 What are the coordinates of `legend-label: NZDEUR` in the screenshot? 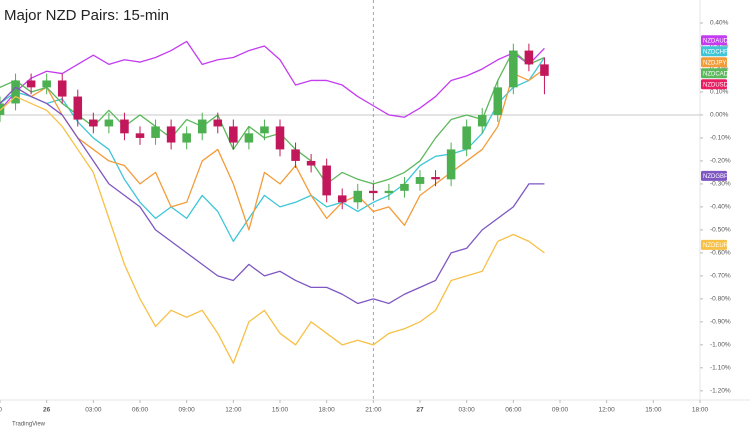 It's located at (716, 246).